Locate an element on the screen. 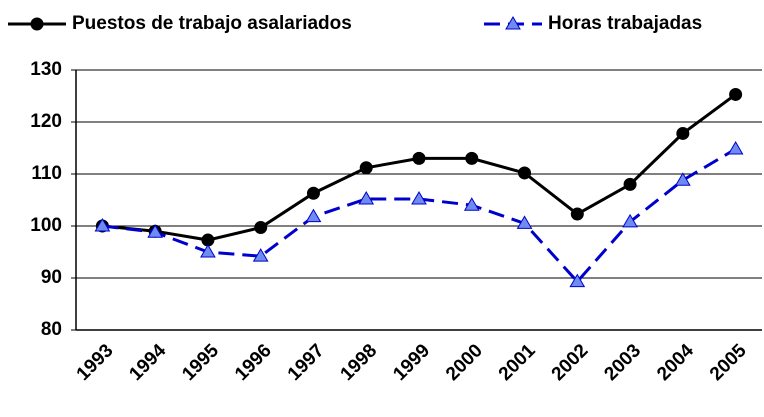 This screenshot has height=417, width=764. x-tick-label: 2005 is located at coordinates (728, 362).